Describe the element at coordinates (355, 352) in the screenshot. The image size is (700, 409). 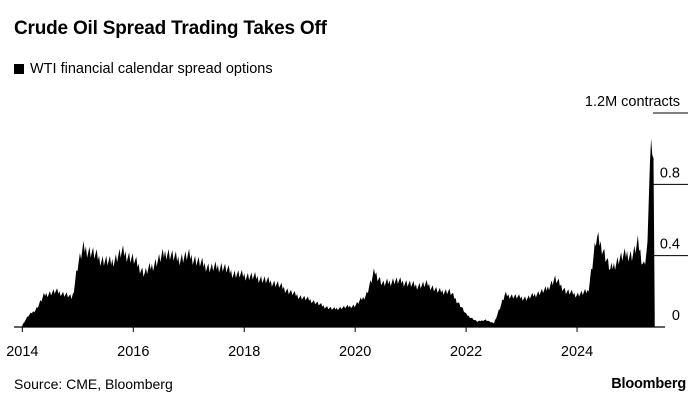
I see `x-tick-label: 2020` at that location.